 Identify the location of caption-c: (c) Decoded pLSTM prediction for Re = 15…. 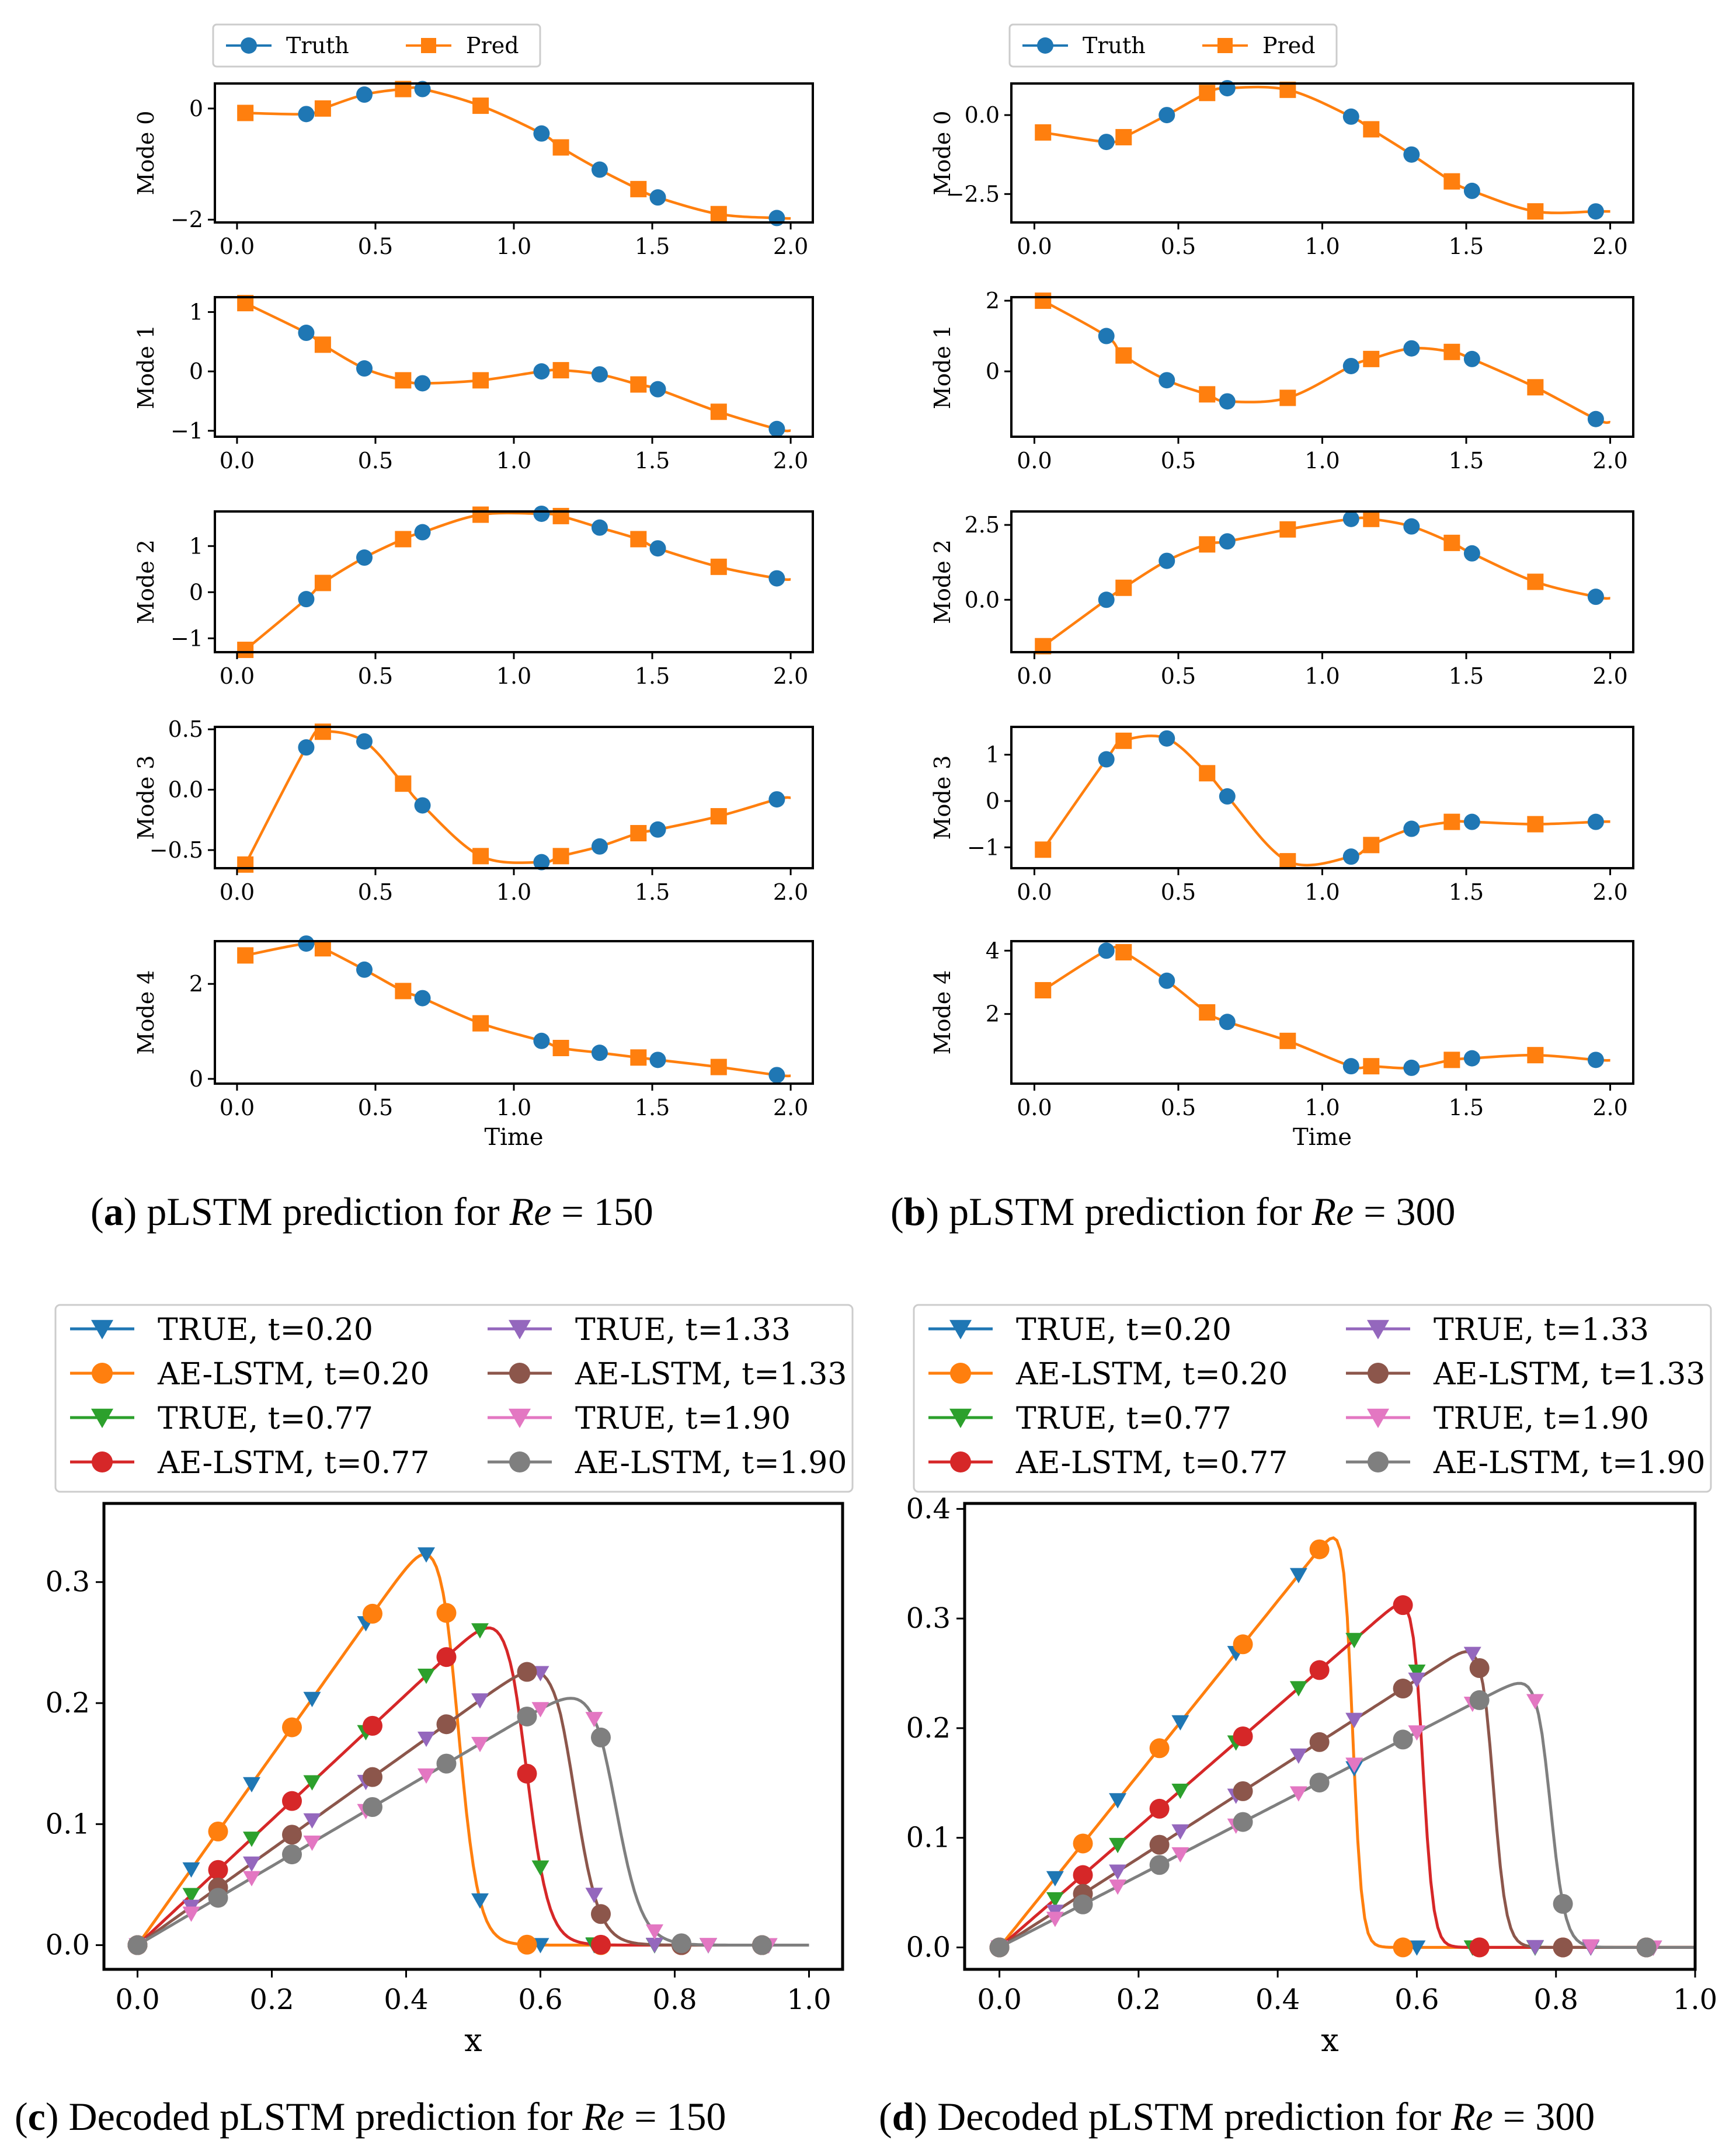
(370, 2116).